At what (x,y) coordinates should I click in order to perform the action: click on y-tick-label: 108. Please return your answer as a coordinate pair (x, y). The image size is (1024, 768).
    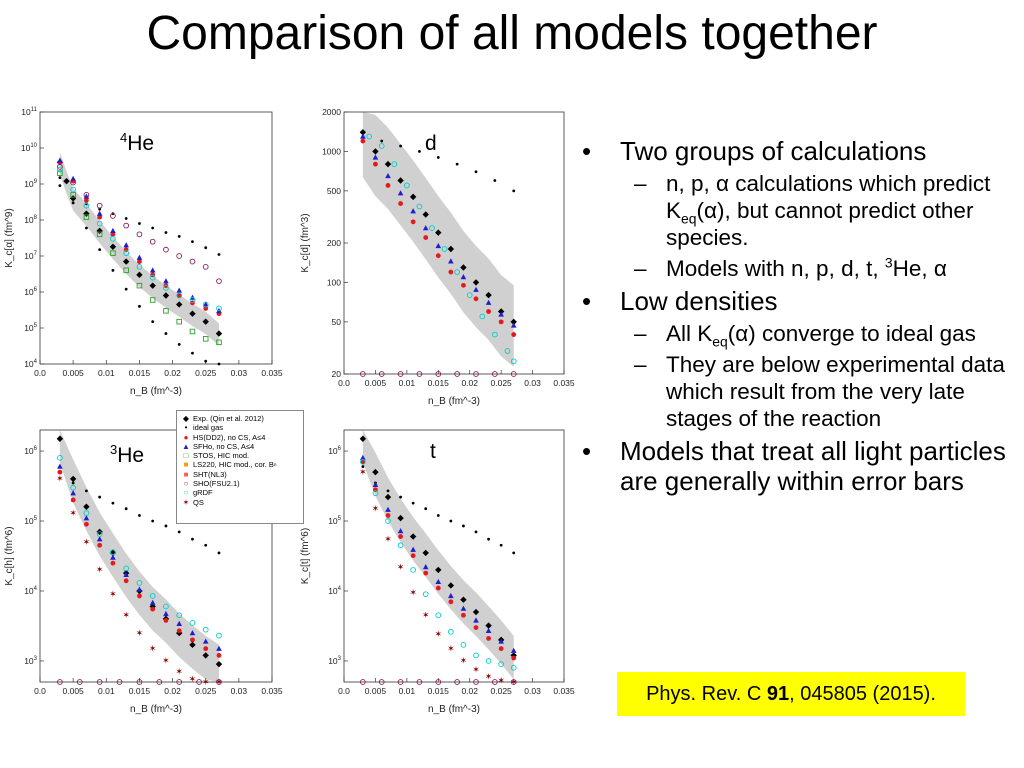
    Looking at the image, I should click on (30, 220).